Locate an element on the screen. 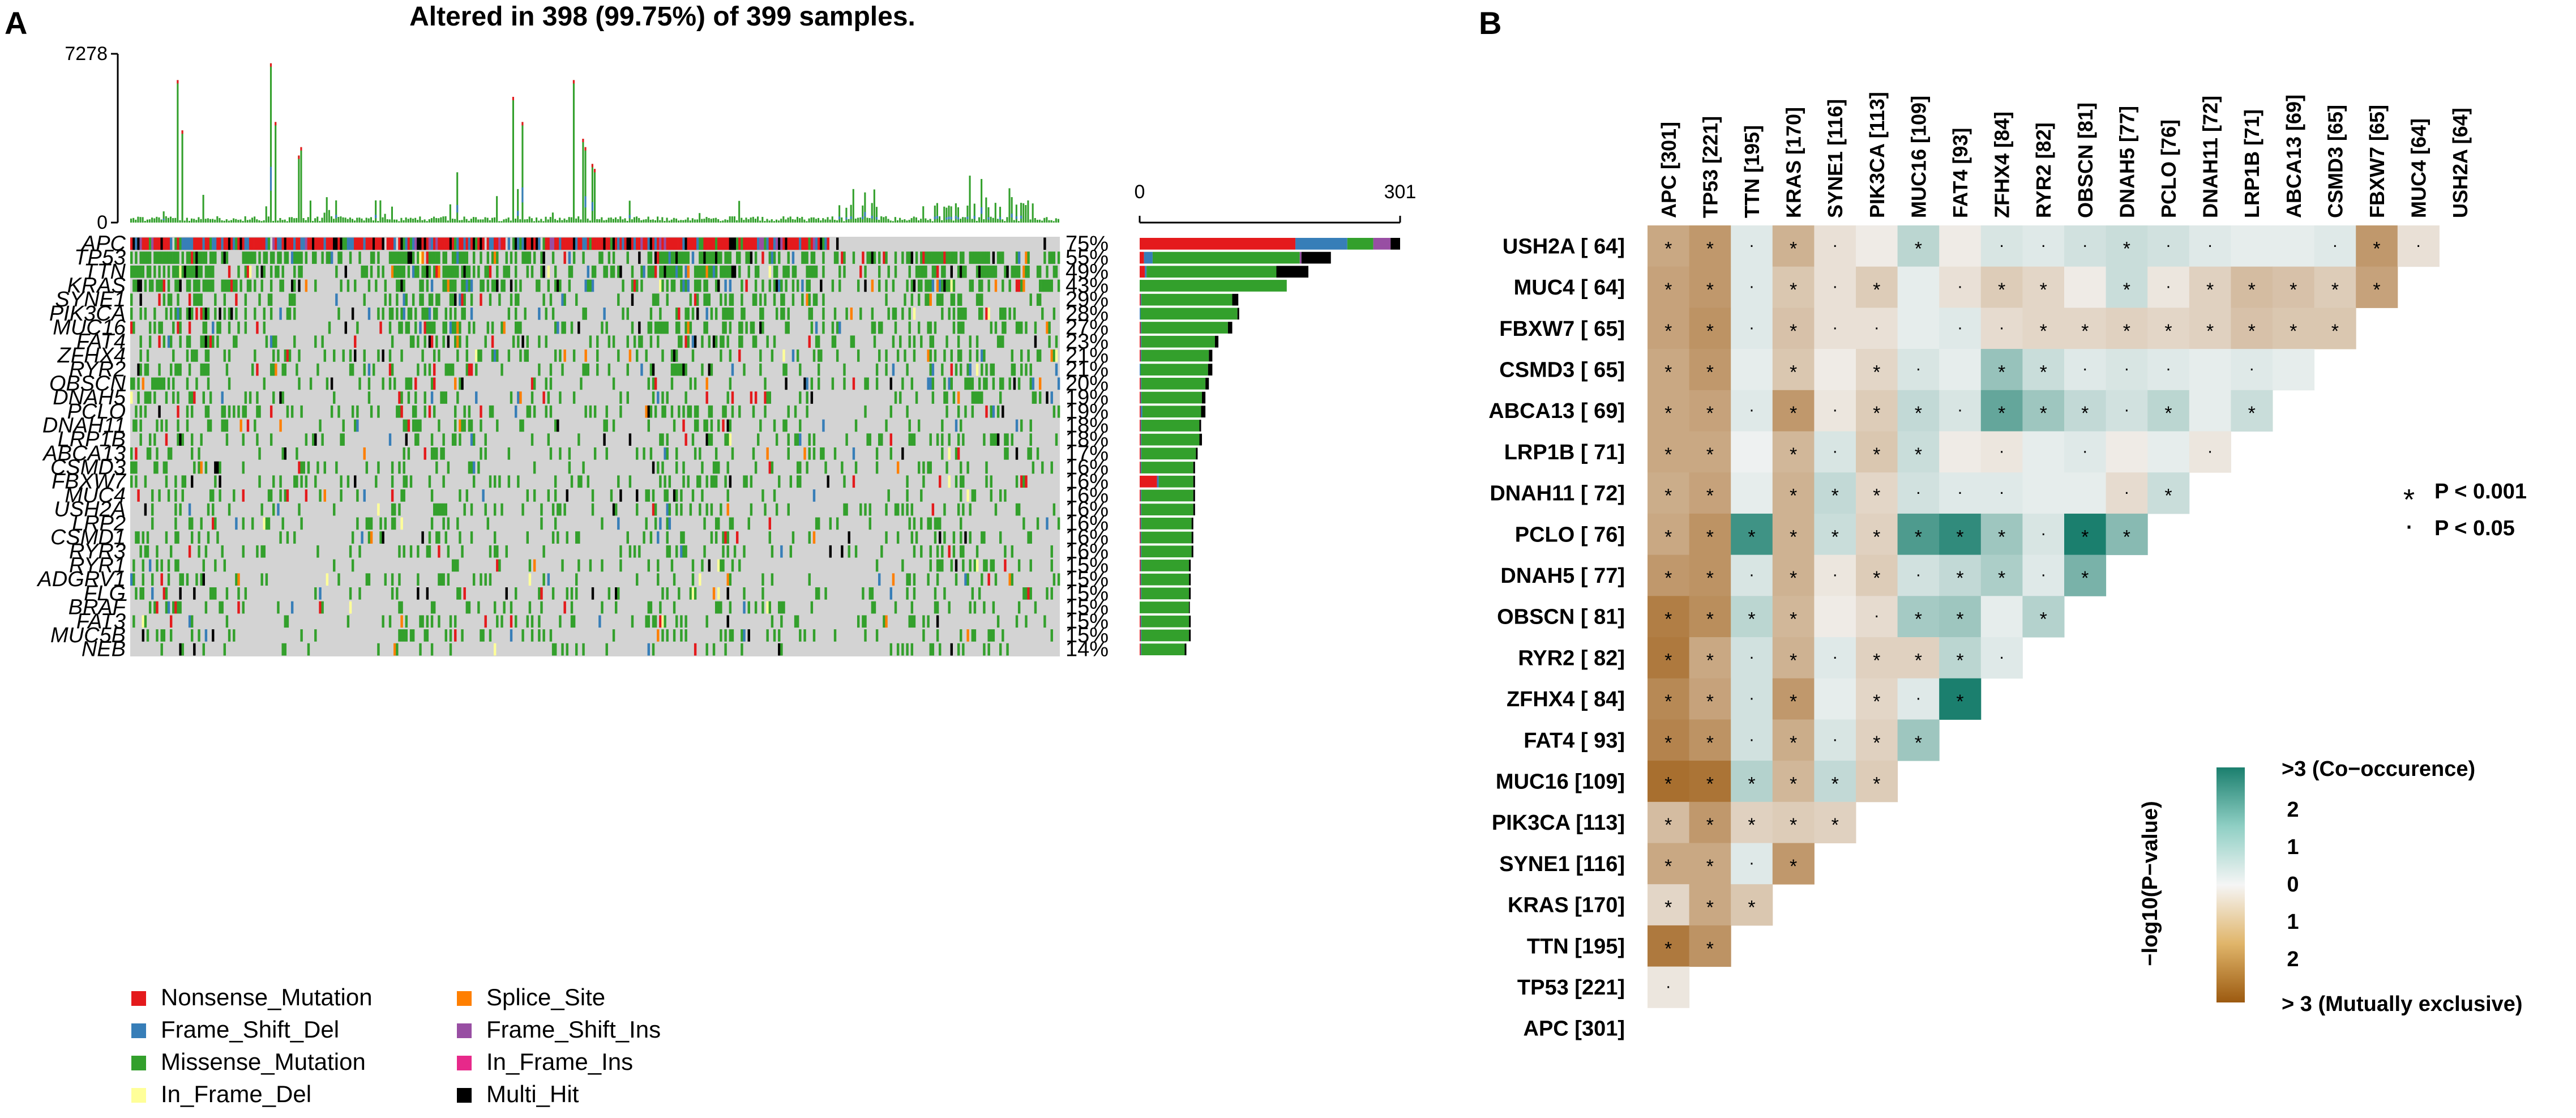 The height and width of the screenshot is (1118, 2576). tmb-bars is located at coordinates (594, 143).